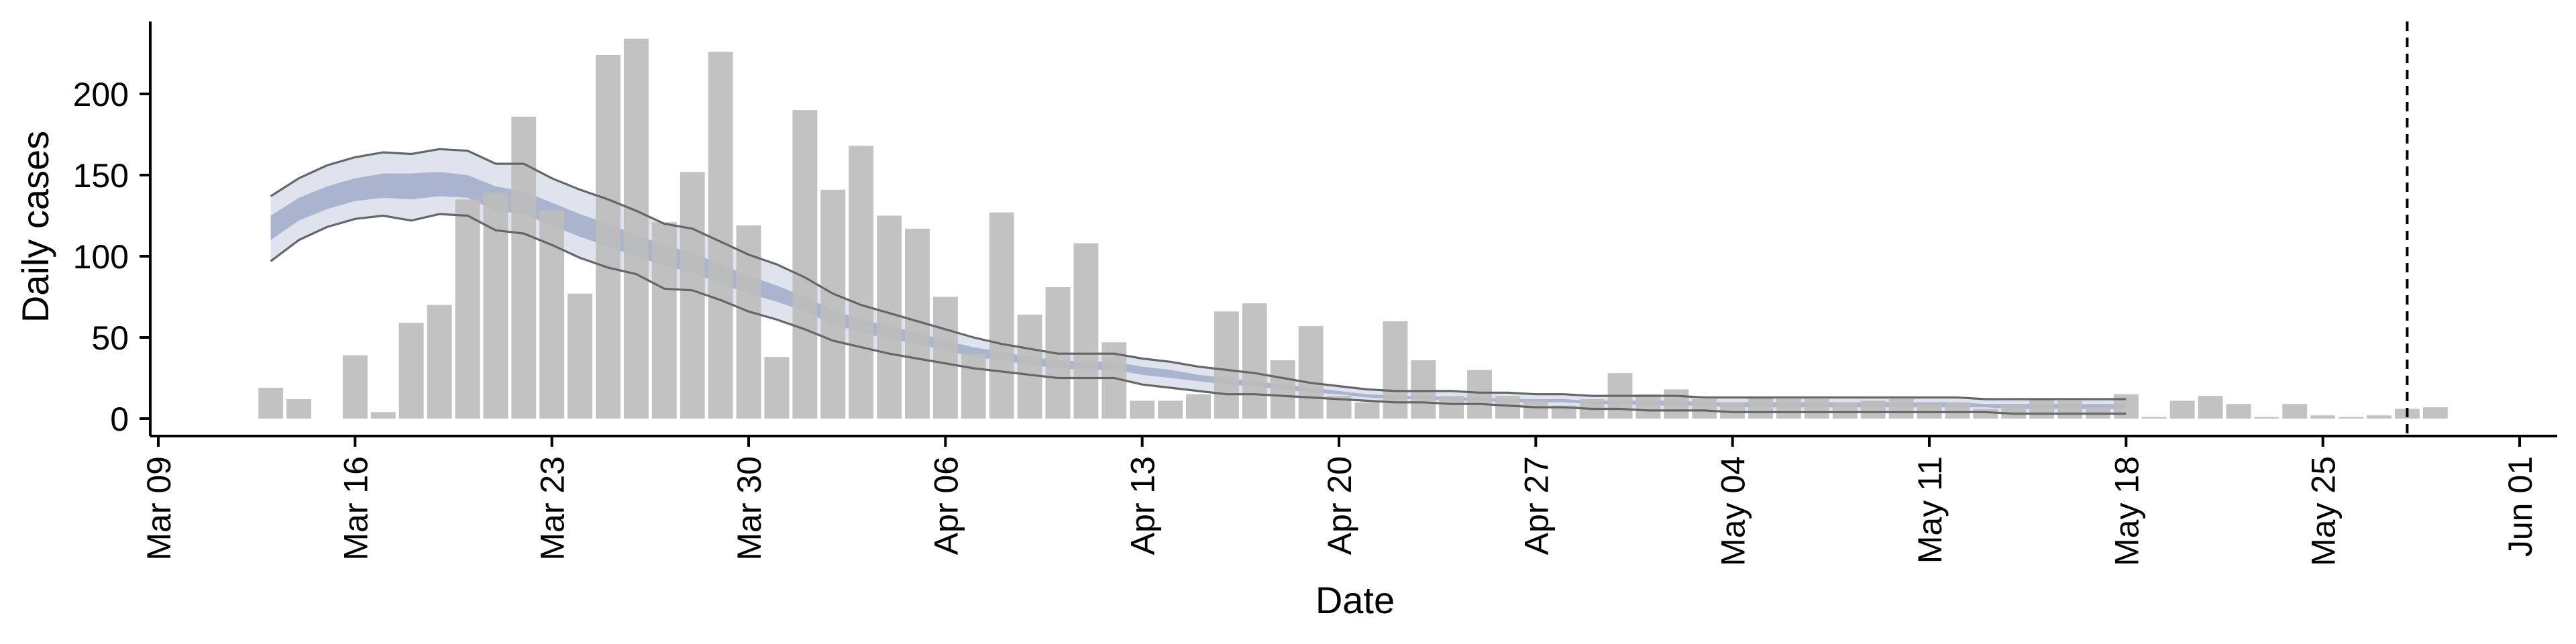 The height and width of the screenshot is (644, 2576). Describe the element at coordinates (1355, 600) in the screenshot. I see `x-axis-title: Date` at that location.